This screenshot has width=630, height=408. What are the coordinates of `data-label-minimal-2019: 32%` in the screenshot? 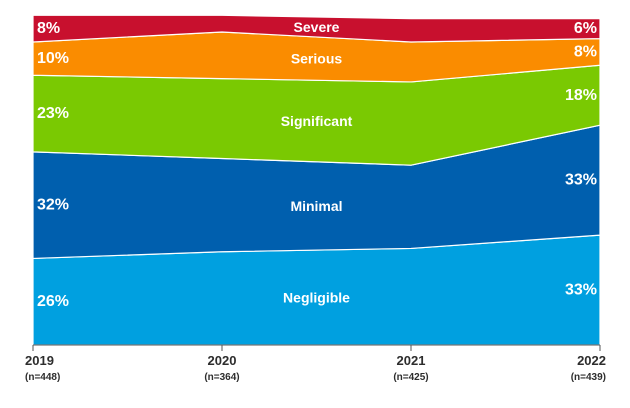 It's located at (53, 205).